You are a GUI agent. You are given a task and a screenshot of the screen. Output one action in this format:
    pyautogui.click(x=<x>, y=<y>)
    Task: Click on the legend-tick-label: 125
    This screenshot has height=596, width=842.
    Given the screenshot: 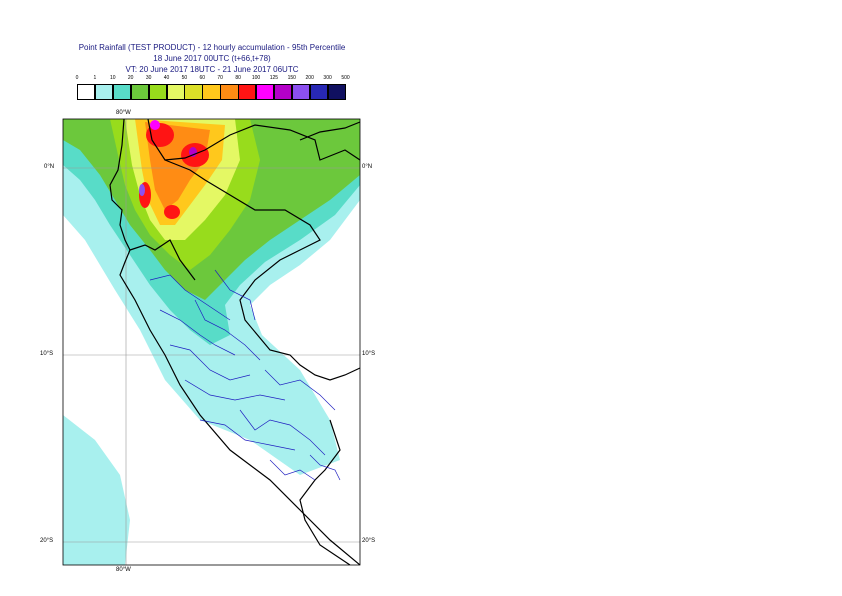 What is the action you would take?
    pyautogui.click(x=274, y=78)
    